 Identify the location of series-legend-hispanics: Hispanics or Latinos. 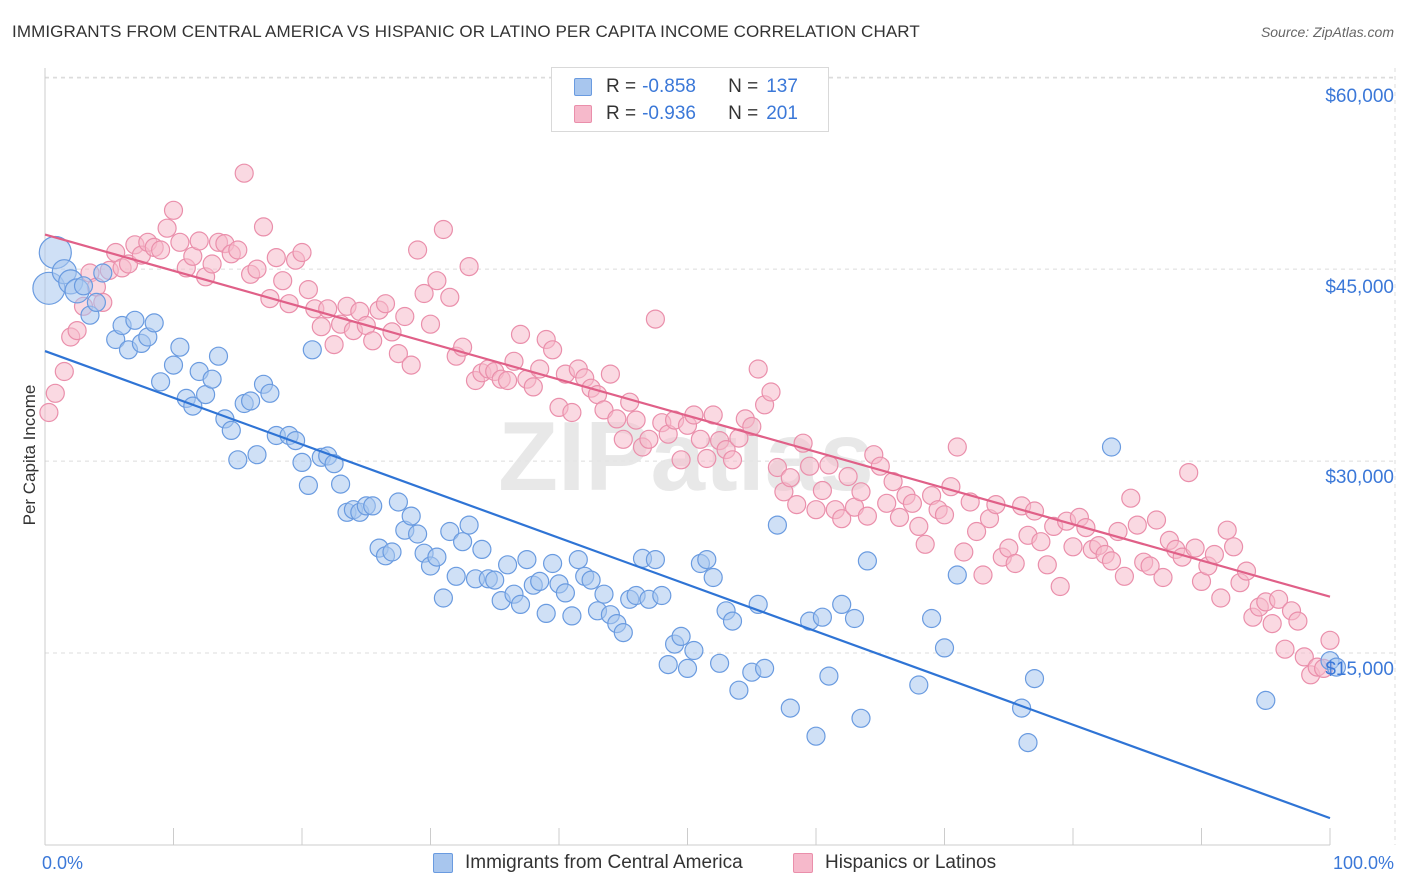
(894, 863).